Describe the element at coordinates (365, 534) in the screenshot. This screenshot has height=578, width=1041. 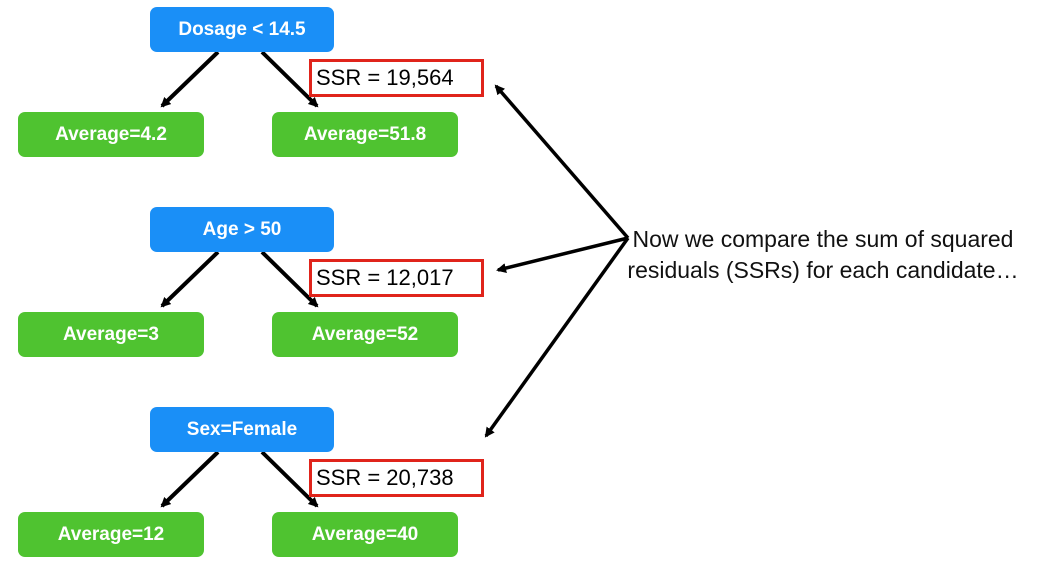
I see `leaf-node-sex-right: Average=40` at that location.